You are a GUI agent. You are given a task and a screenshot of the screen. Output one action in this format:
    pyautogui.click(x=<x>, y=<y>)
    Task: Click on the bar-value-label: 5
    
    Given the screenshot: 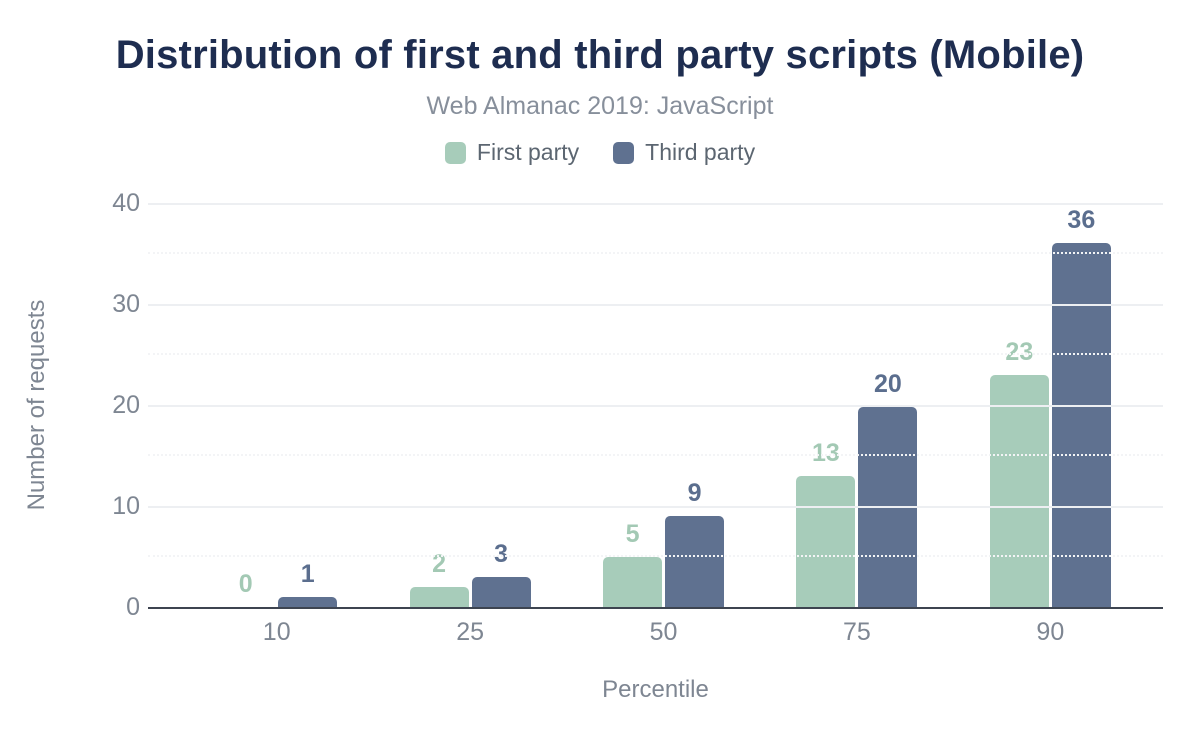 What is the action you would take?
    pyautogui.click(x=632, y=533)
    